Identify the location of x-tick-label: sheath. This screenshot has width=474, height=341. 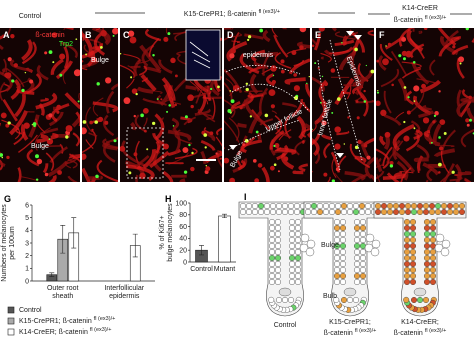
(62, 296).